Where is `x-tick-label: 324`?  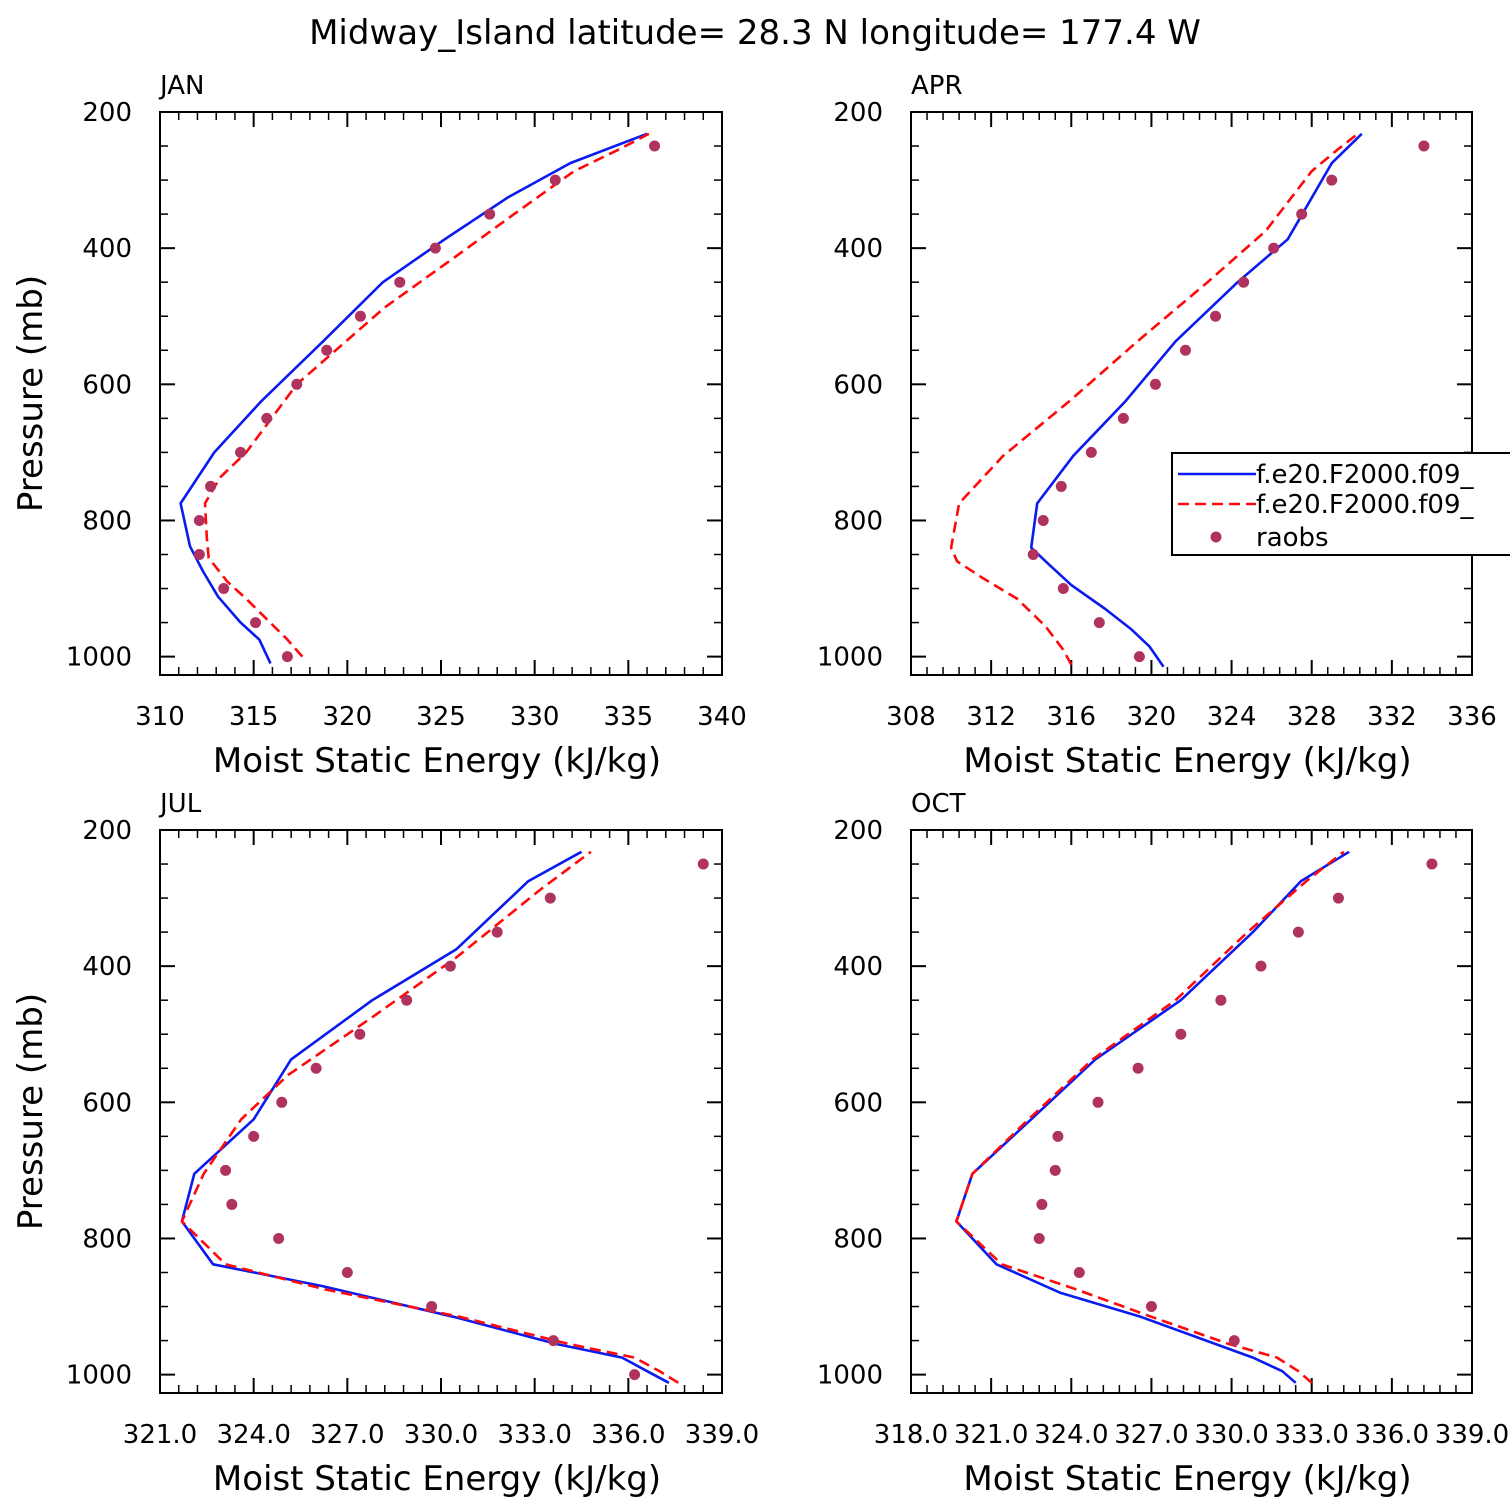
x-tick-label: 324 is located at coordinates (1232, 717).